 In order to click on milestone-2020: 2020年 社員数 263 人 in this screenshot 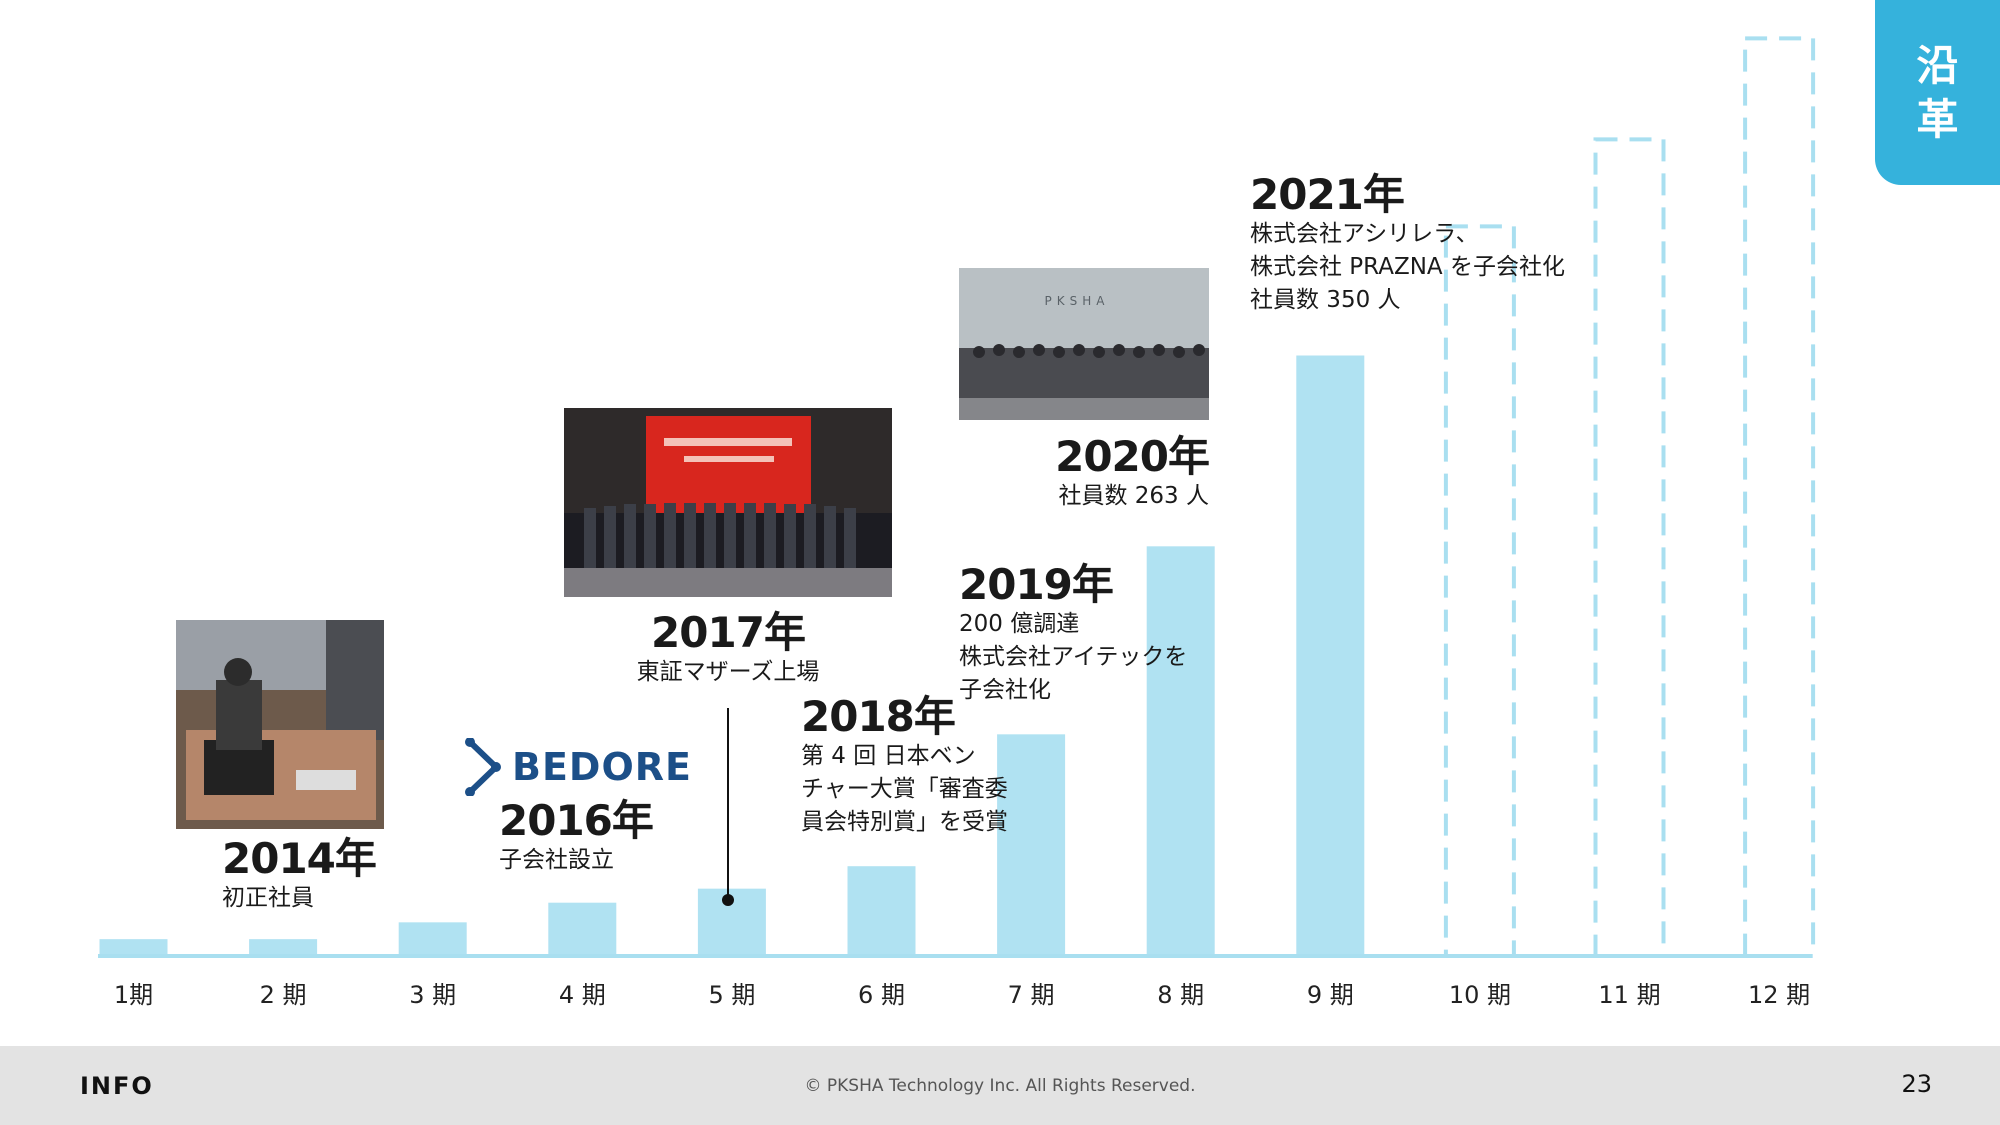, I will do `click(1084, 472)`.